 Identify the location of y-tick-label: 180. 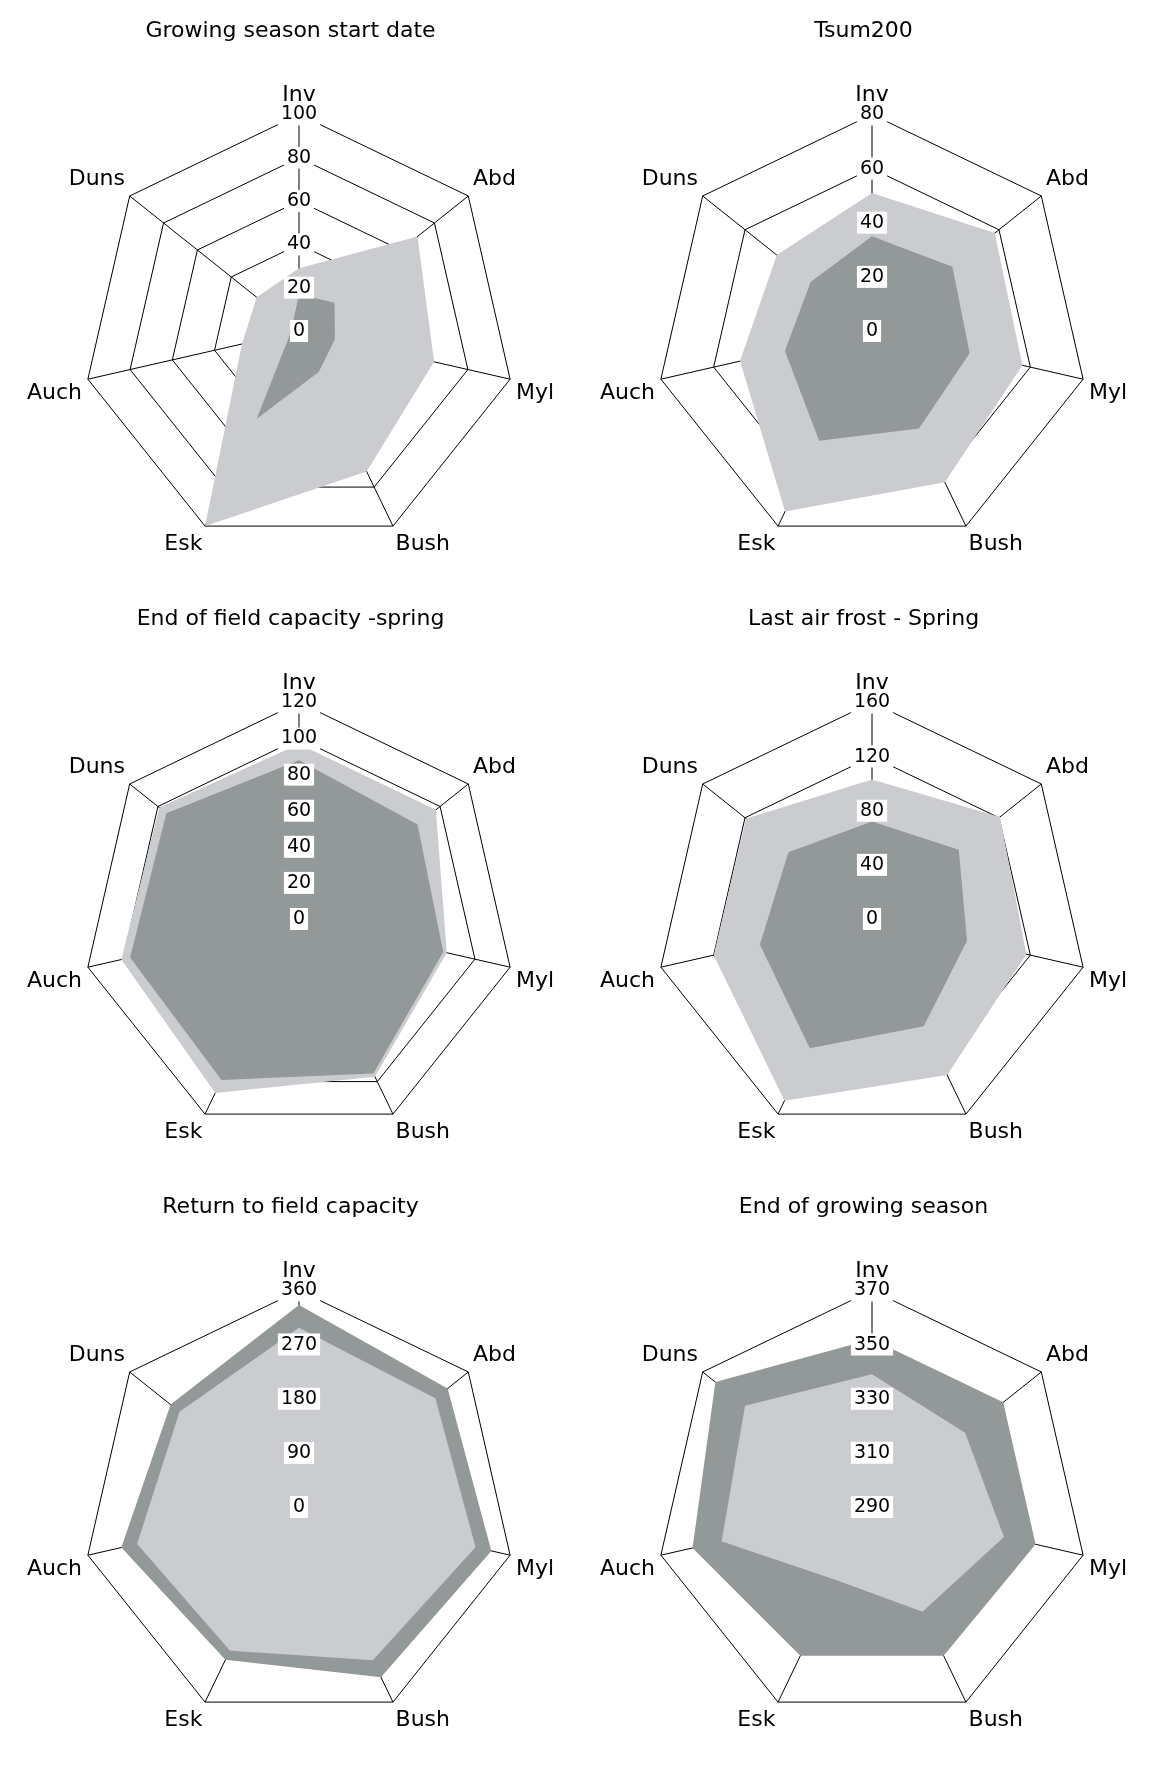
(299, 1396).